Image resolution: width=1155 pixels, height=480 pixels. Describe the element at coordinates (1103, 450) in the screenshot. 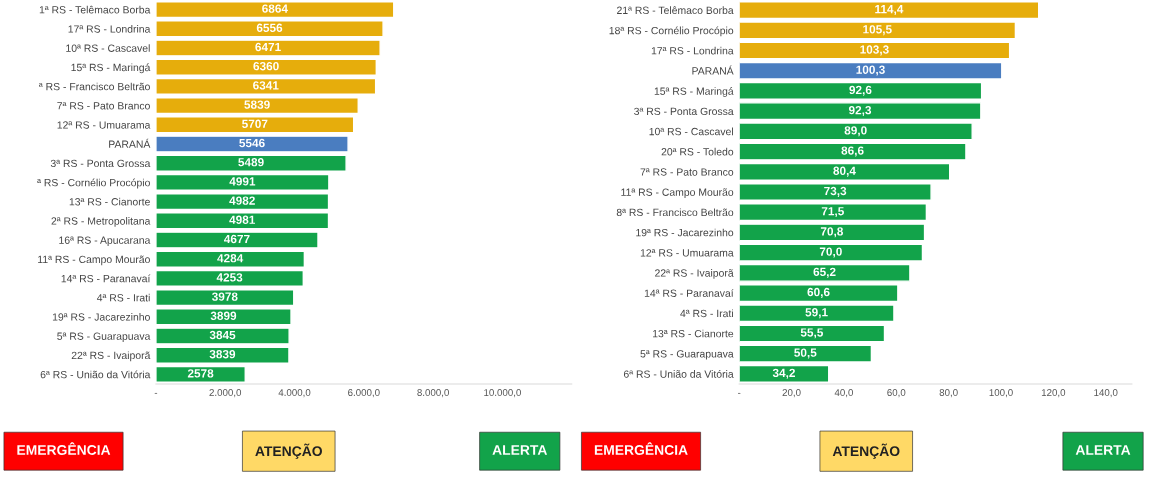

I see `text: ALERTA` at that location.